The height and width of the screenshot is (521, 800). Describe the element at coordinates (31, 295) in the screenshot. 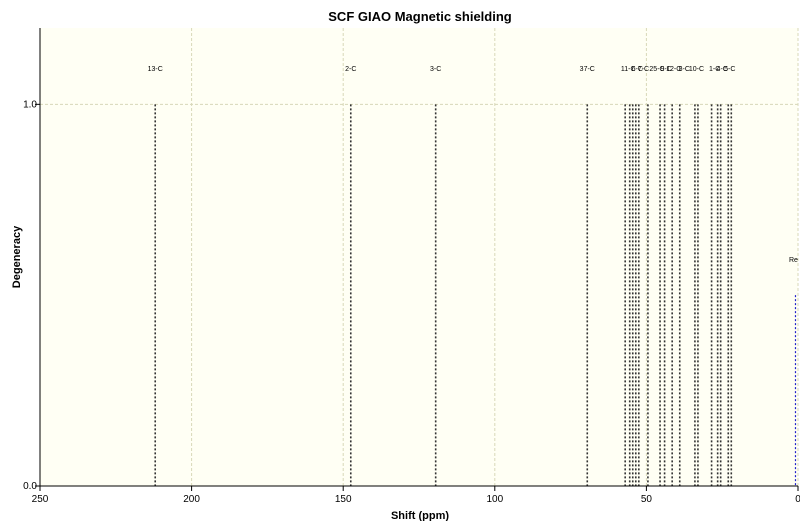

I see `y-ticks: 0.0 1.0` at that location.